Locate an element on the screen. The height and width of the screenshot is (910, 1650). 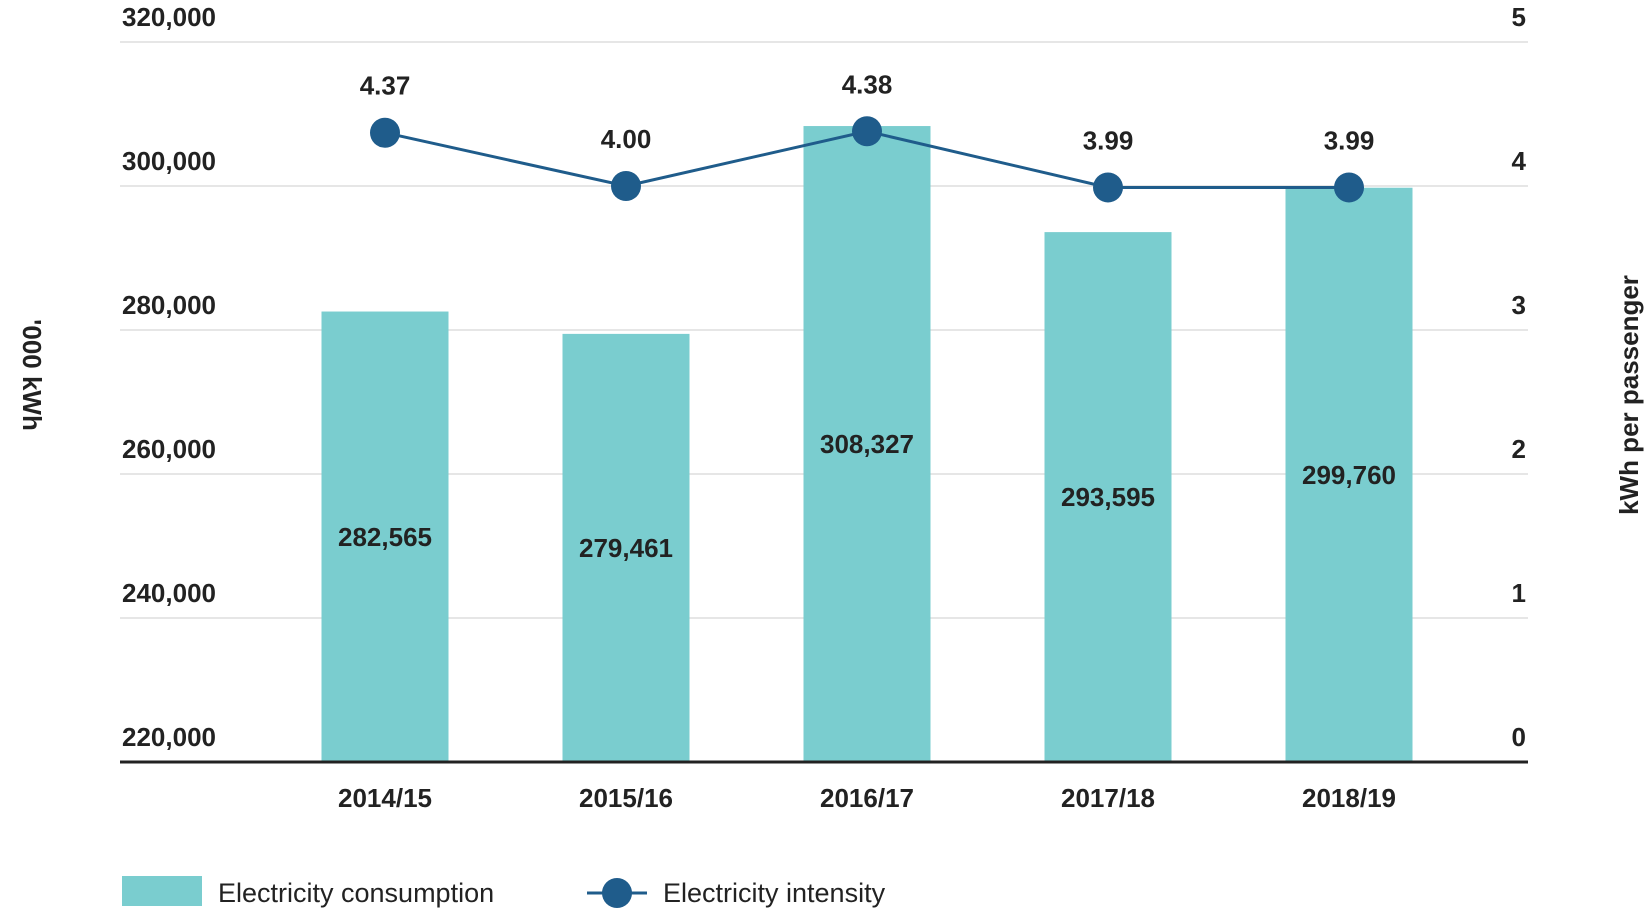
bar-value-label: 308,327 is located at coordinates (867, 444).